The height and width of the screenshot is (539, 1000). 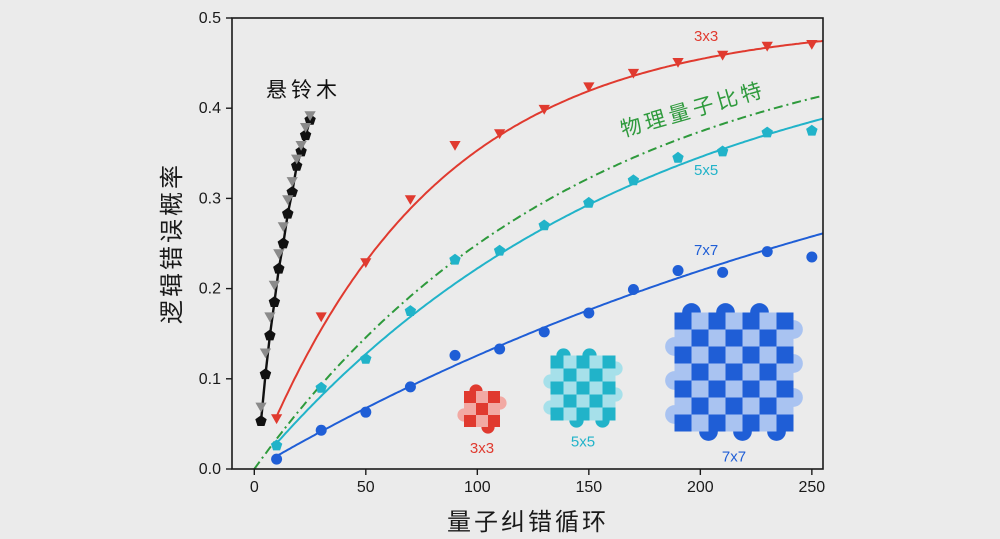 What do you see at coordinates (210, 198) in the screenshot?
I see `y-tick-label-3: 0.3` at bounding box center [210, 198].